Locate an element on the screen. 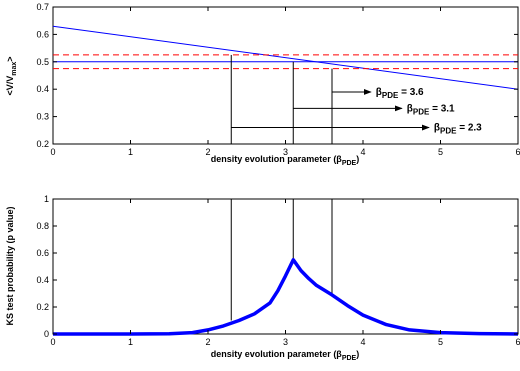 Image resolution: width=520 pixels, height=371 pixels. top-x-tick-label: 6 is located at coordinates (517, 152).